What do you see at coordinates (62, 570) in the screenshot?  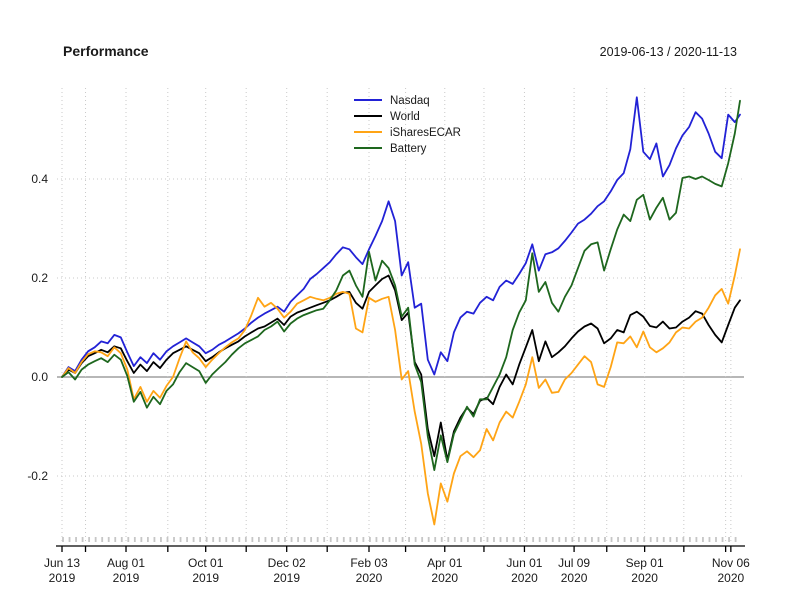 I see `x-tick-label: Jun 13 2019` at bounding box center [62, 570].